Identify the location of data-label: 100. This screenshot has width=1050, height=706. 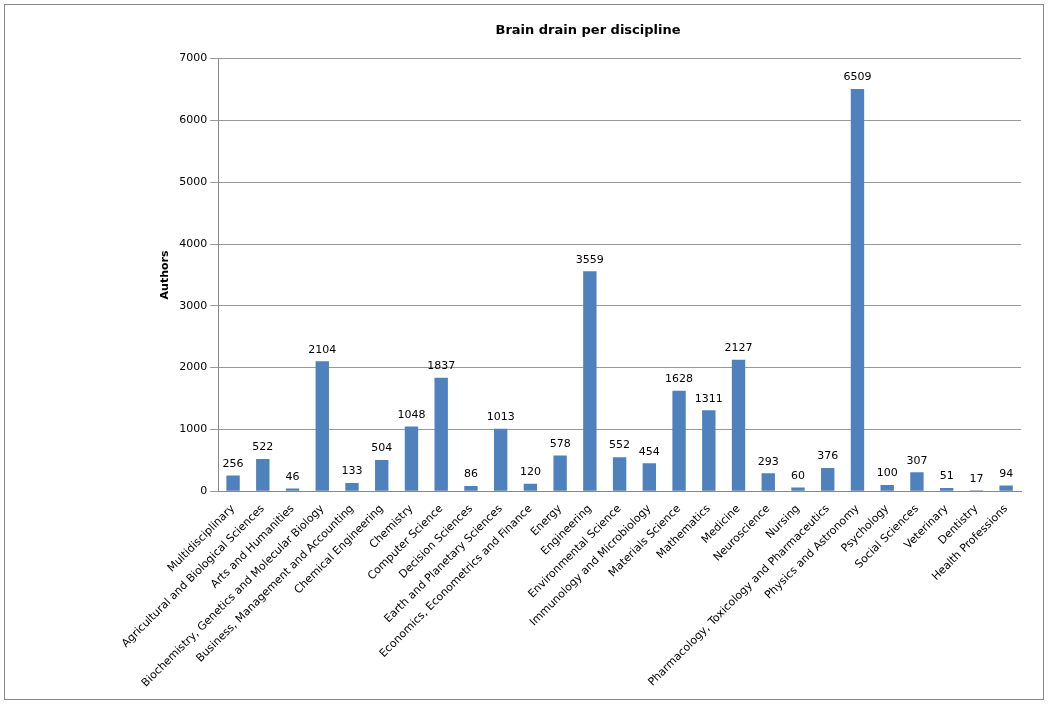
(887, 473).